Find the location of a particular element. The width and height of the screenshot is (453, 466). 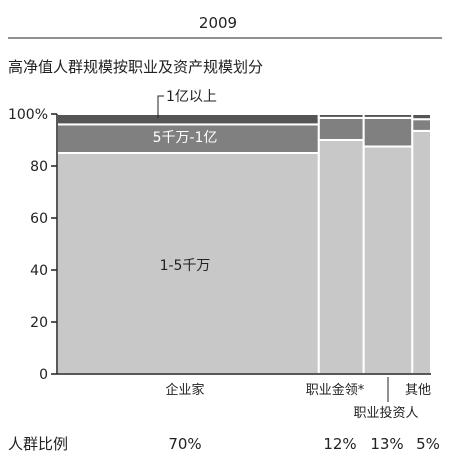

x-category-labels: 企业家 职业金领* 职业投资人 其他 is located at coordinates (298, 399).